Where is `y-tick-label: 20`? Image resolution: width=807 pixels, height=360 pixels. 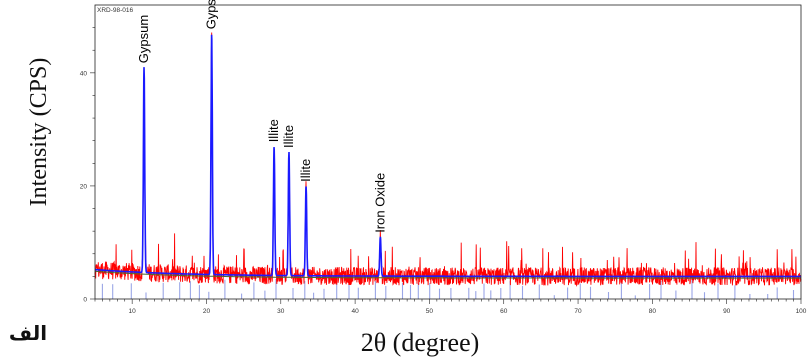
y-tick-label: 20 is located at coordinates (84, 186).